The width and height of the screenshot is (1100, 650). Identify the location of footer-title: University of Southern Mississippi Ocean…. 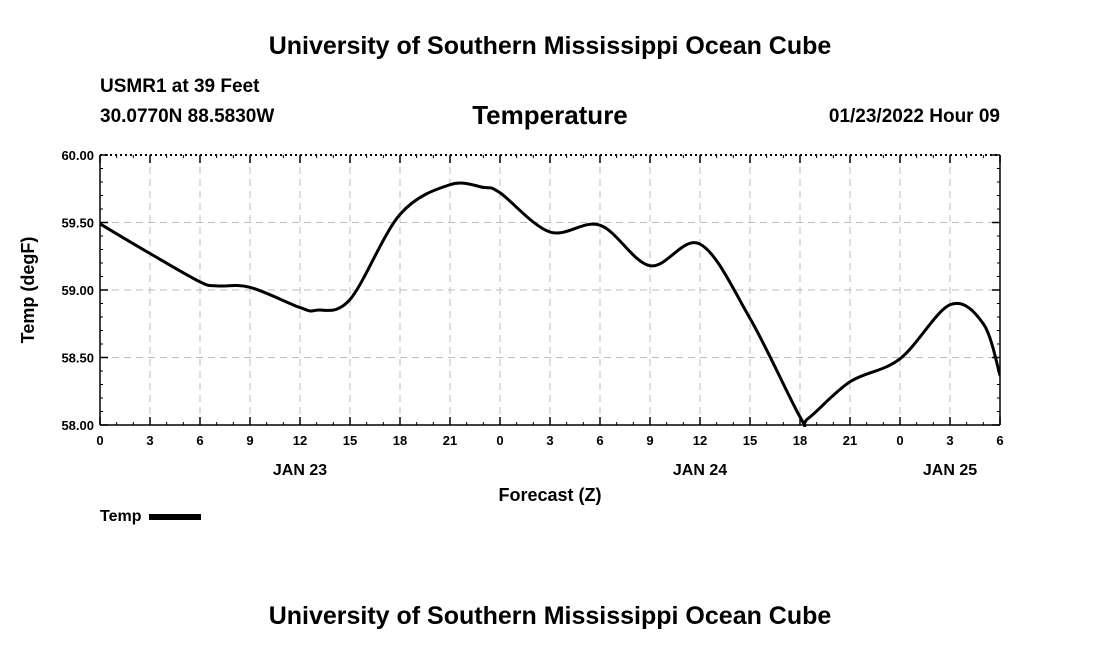
(550, 616).